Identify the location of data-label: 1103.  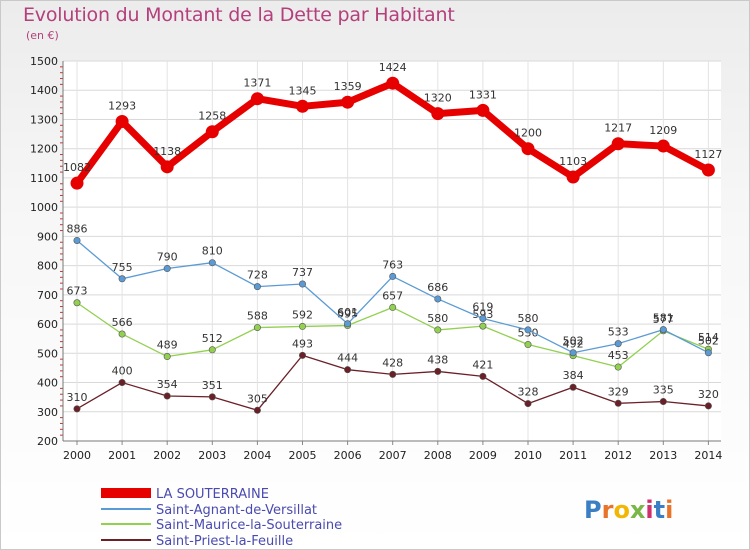
(573, 161).